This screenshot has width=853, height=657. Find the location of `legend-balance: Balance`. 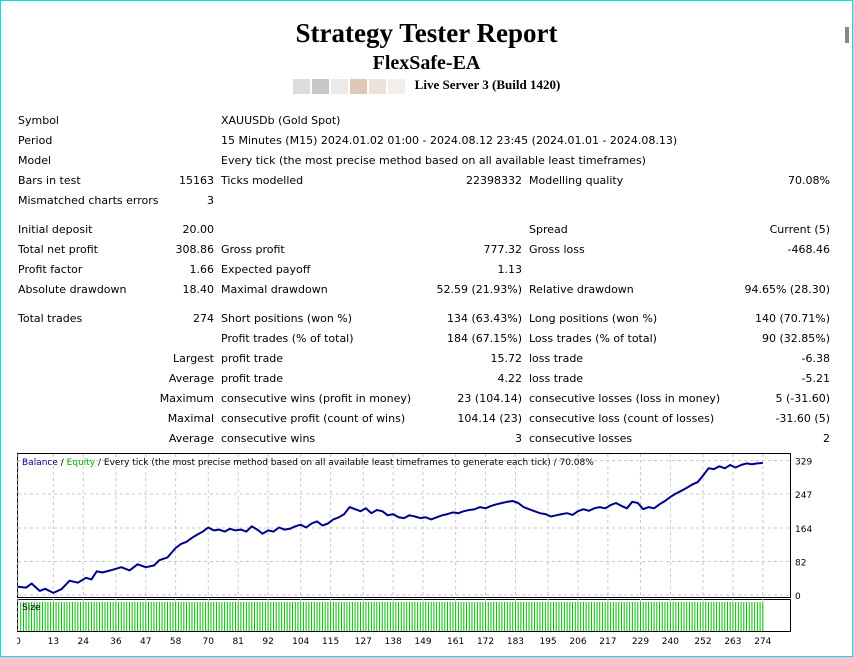

legend-balance: Balance is located at coordinates (40, 463).